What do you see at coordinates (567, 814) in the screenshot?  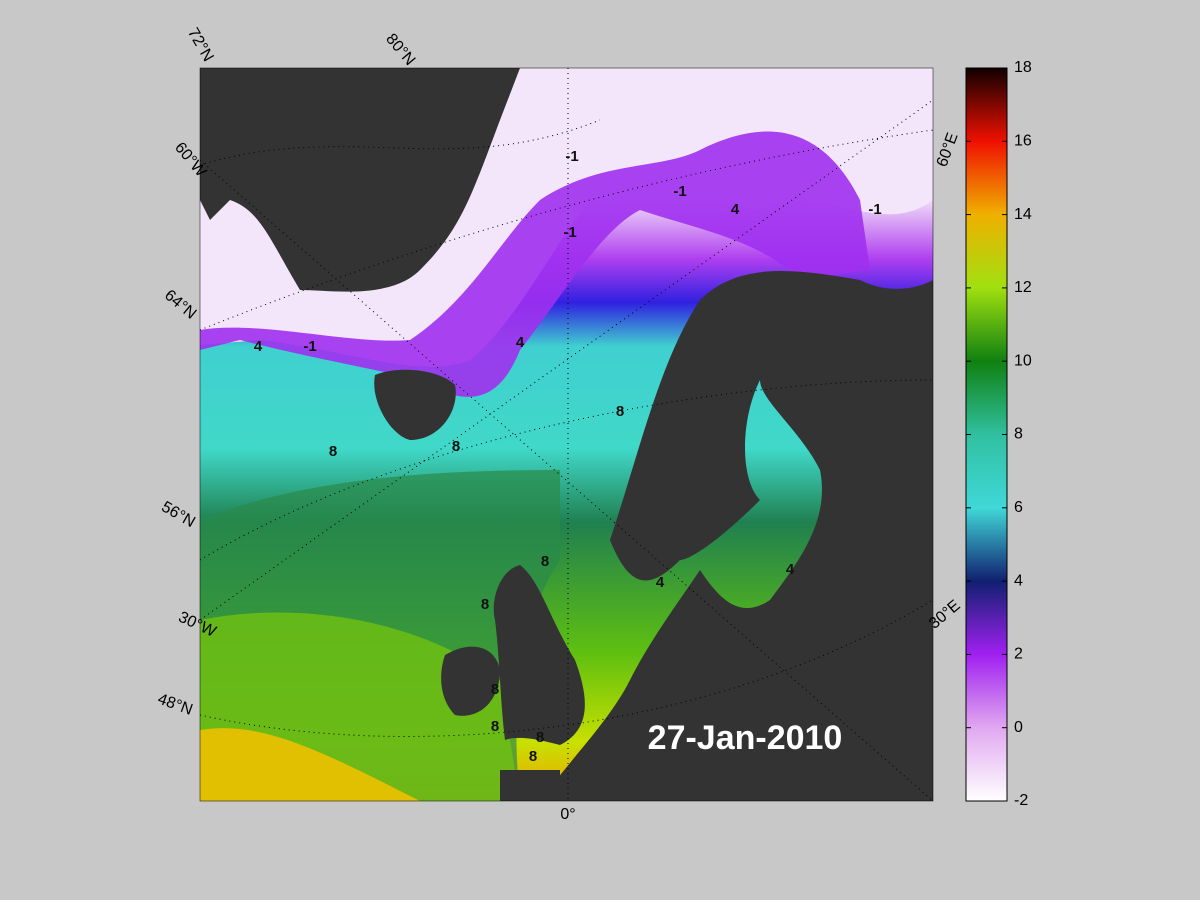 I see `graticule-label: 0°` at bounding box center [567, 814].